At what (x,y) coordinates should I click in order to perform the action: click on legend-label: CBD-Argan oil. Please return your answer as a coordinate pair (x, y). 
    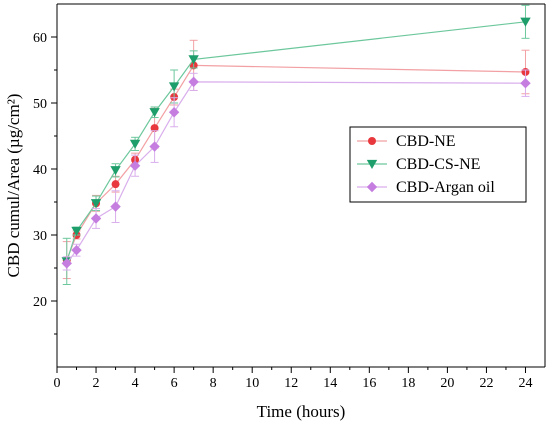
    Looking at the image, I should click on (445, 187).